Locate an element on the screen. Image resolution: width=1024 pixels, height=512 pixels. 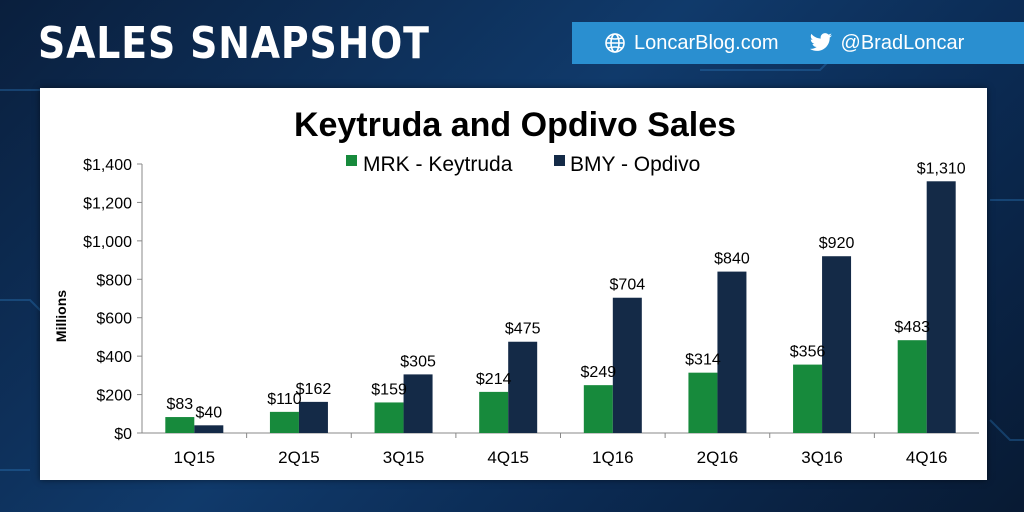
legend-swatch-keytruda is located at coordinates (351, 160).